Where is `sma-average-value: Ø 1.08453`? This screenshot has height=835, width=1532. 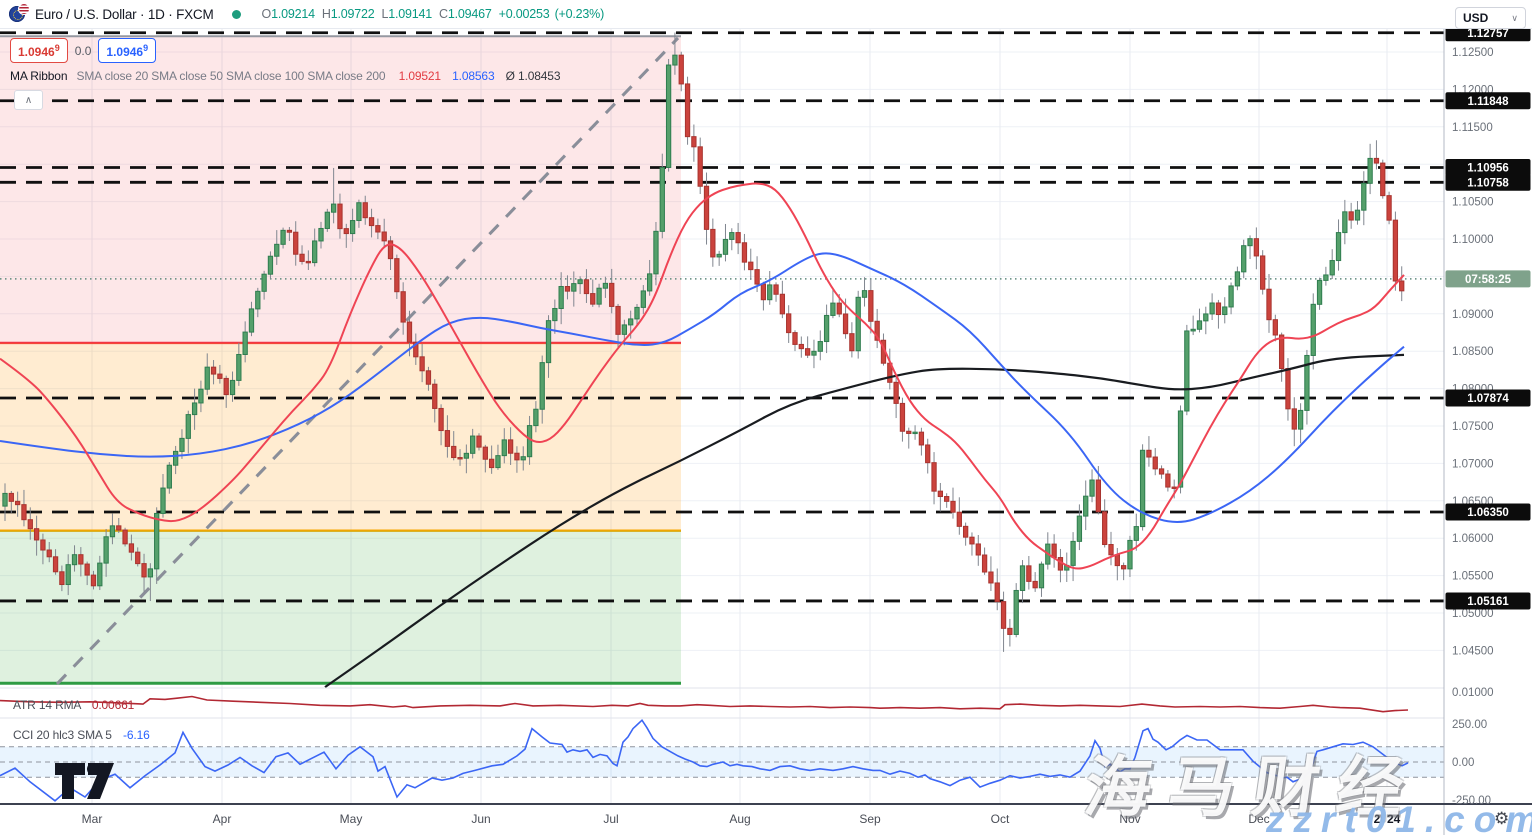 sma-average-value: Ø 1.08453 is located at coordinates (533, 76).